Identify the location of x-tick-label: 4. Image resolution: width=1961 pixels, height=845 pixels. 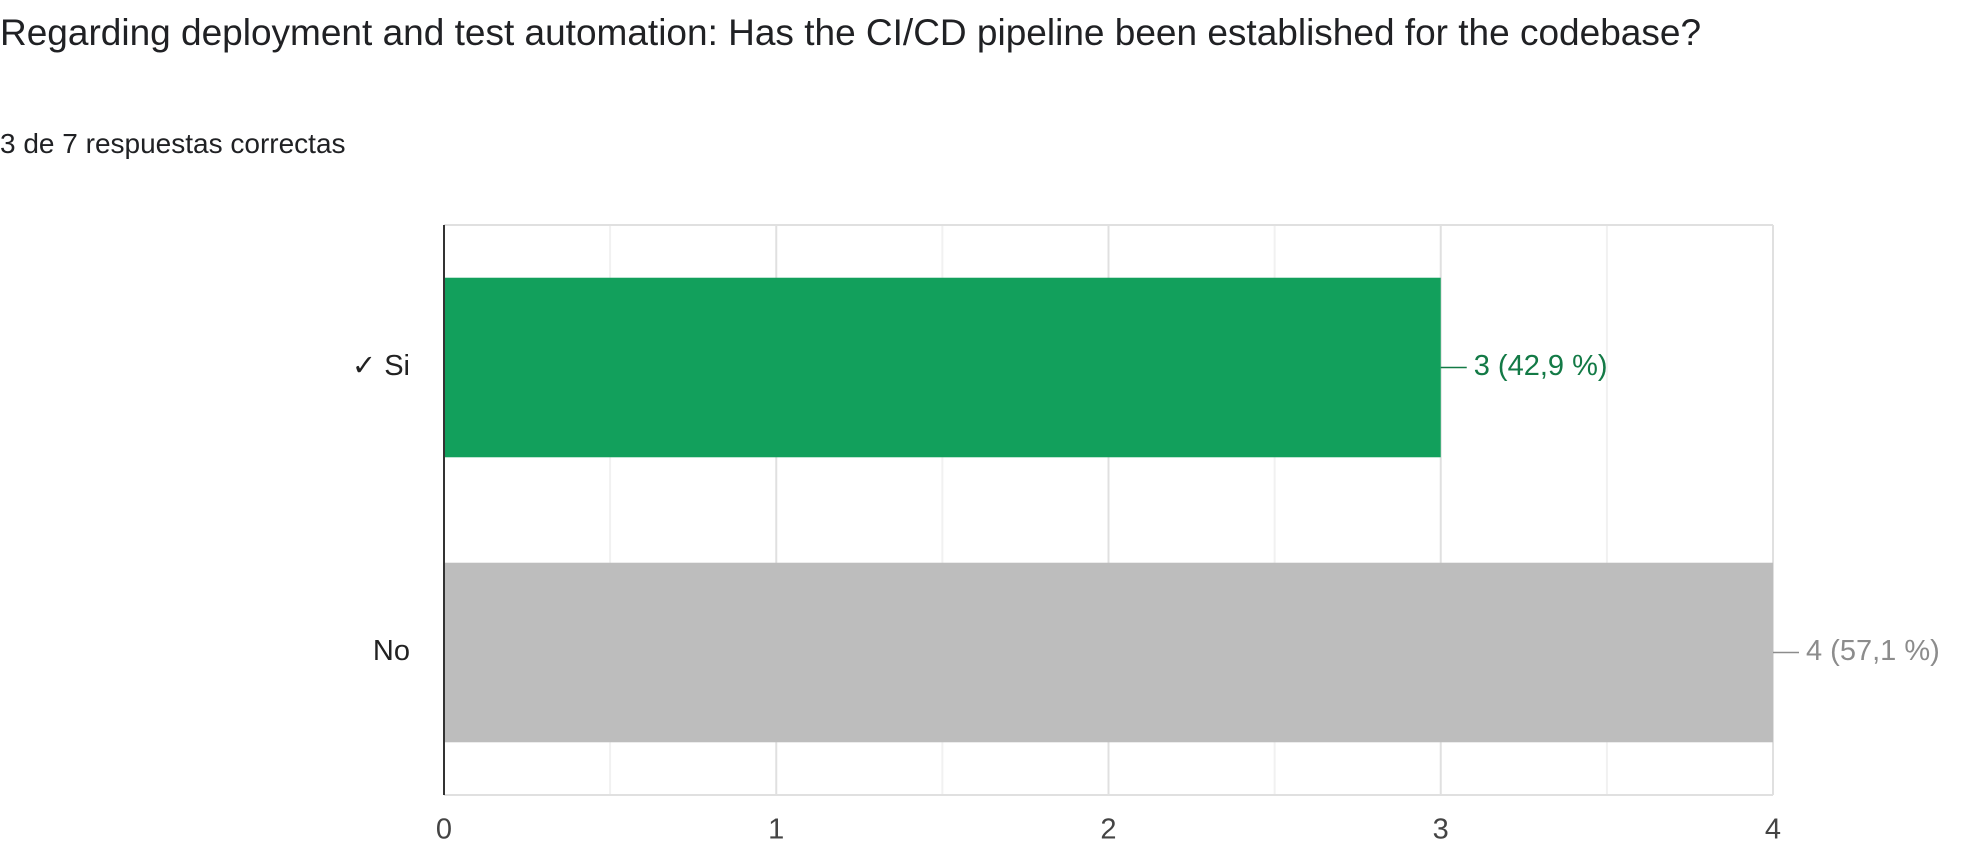
(1773, 829).